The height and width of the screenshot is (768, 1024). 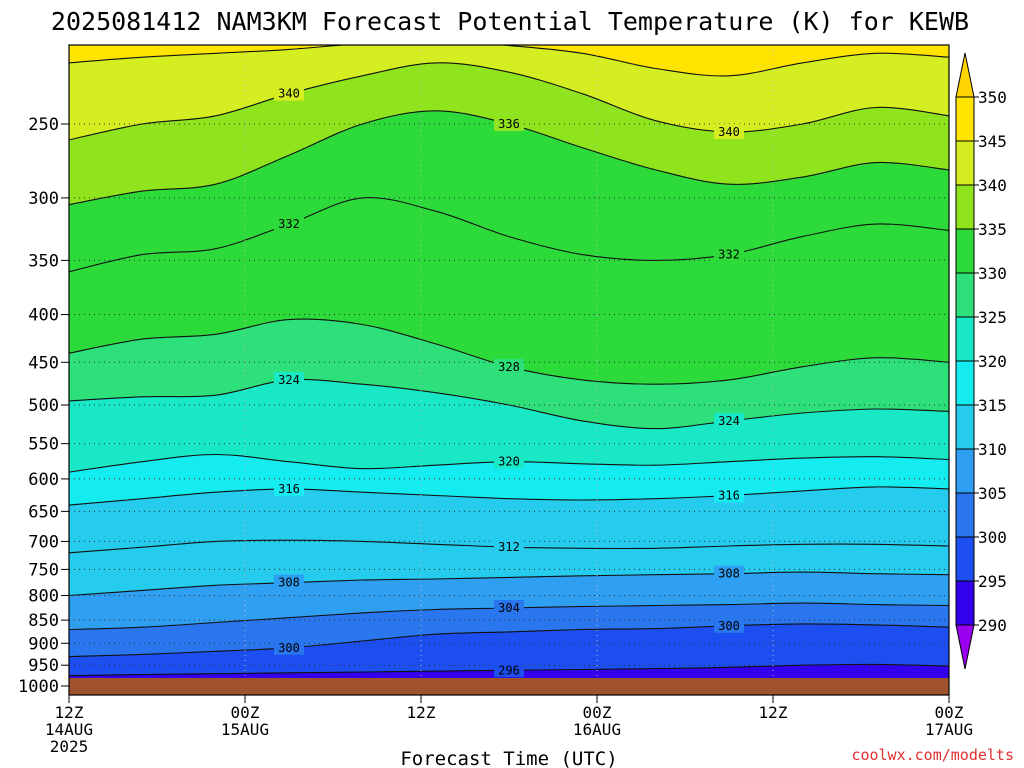 I want to click on colorbar-tick-label: 310, so click(x=992, y=449).